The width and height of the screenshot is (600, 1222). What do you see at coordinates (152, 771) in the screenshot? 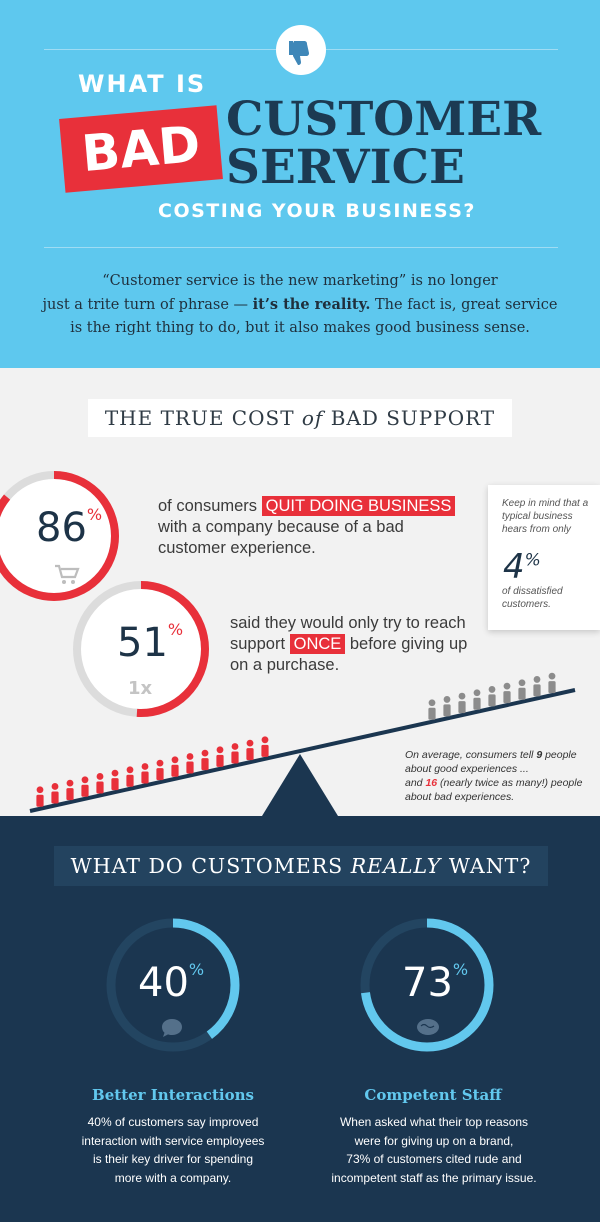
I see `red-people-group` at bounding box center [152, 771].